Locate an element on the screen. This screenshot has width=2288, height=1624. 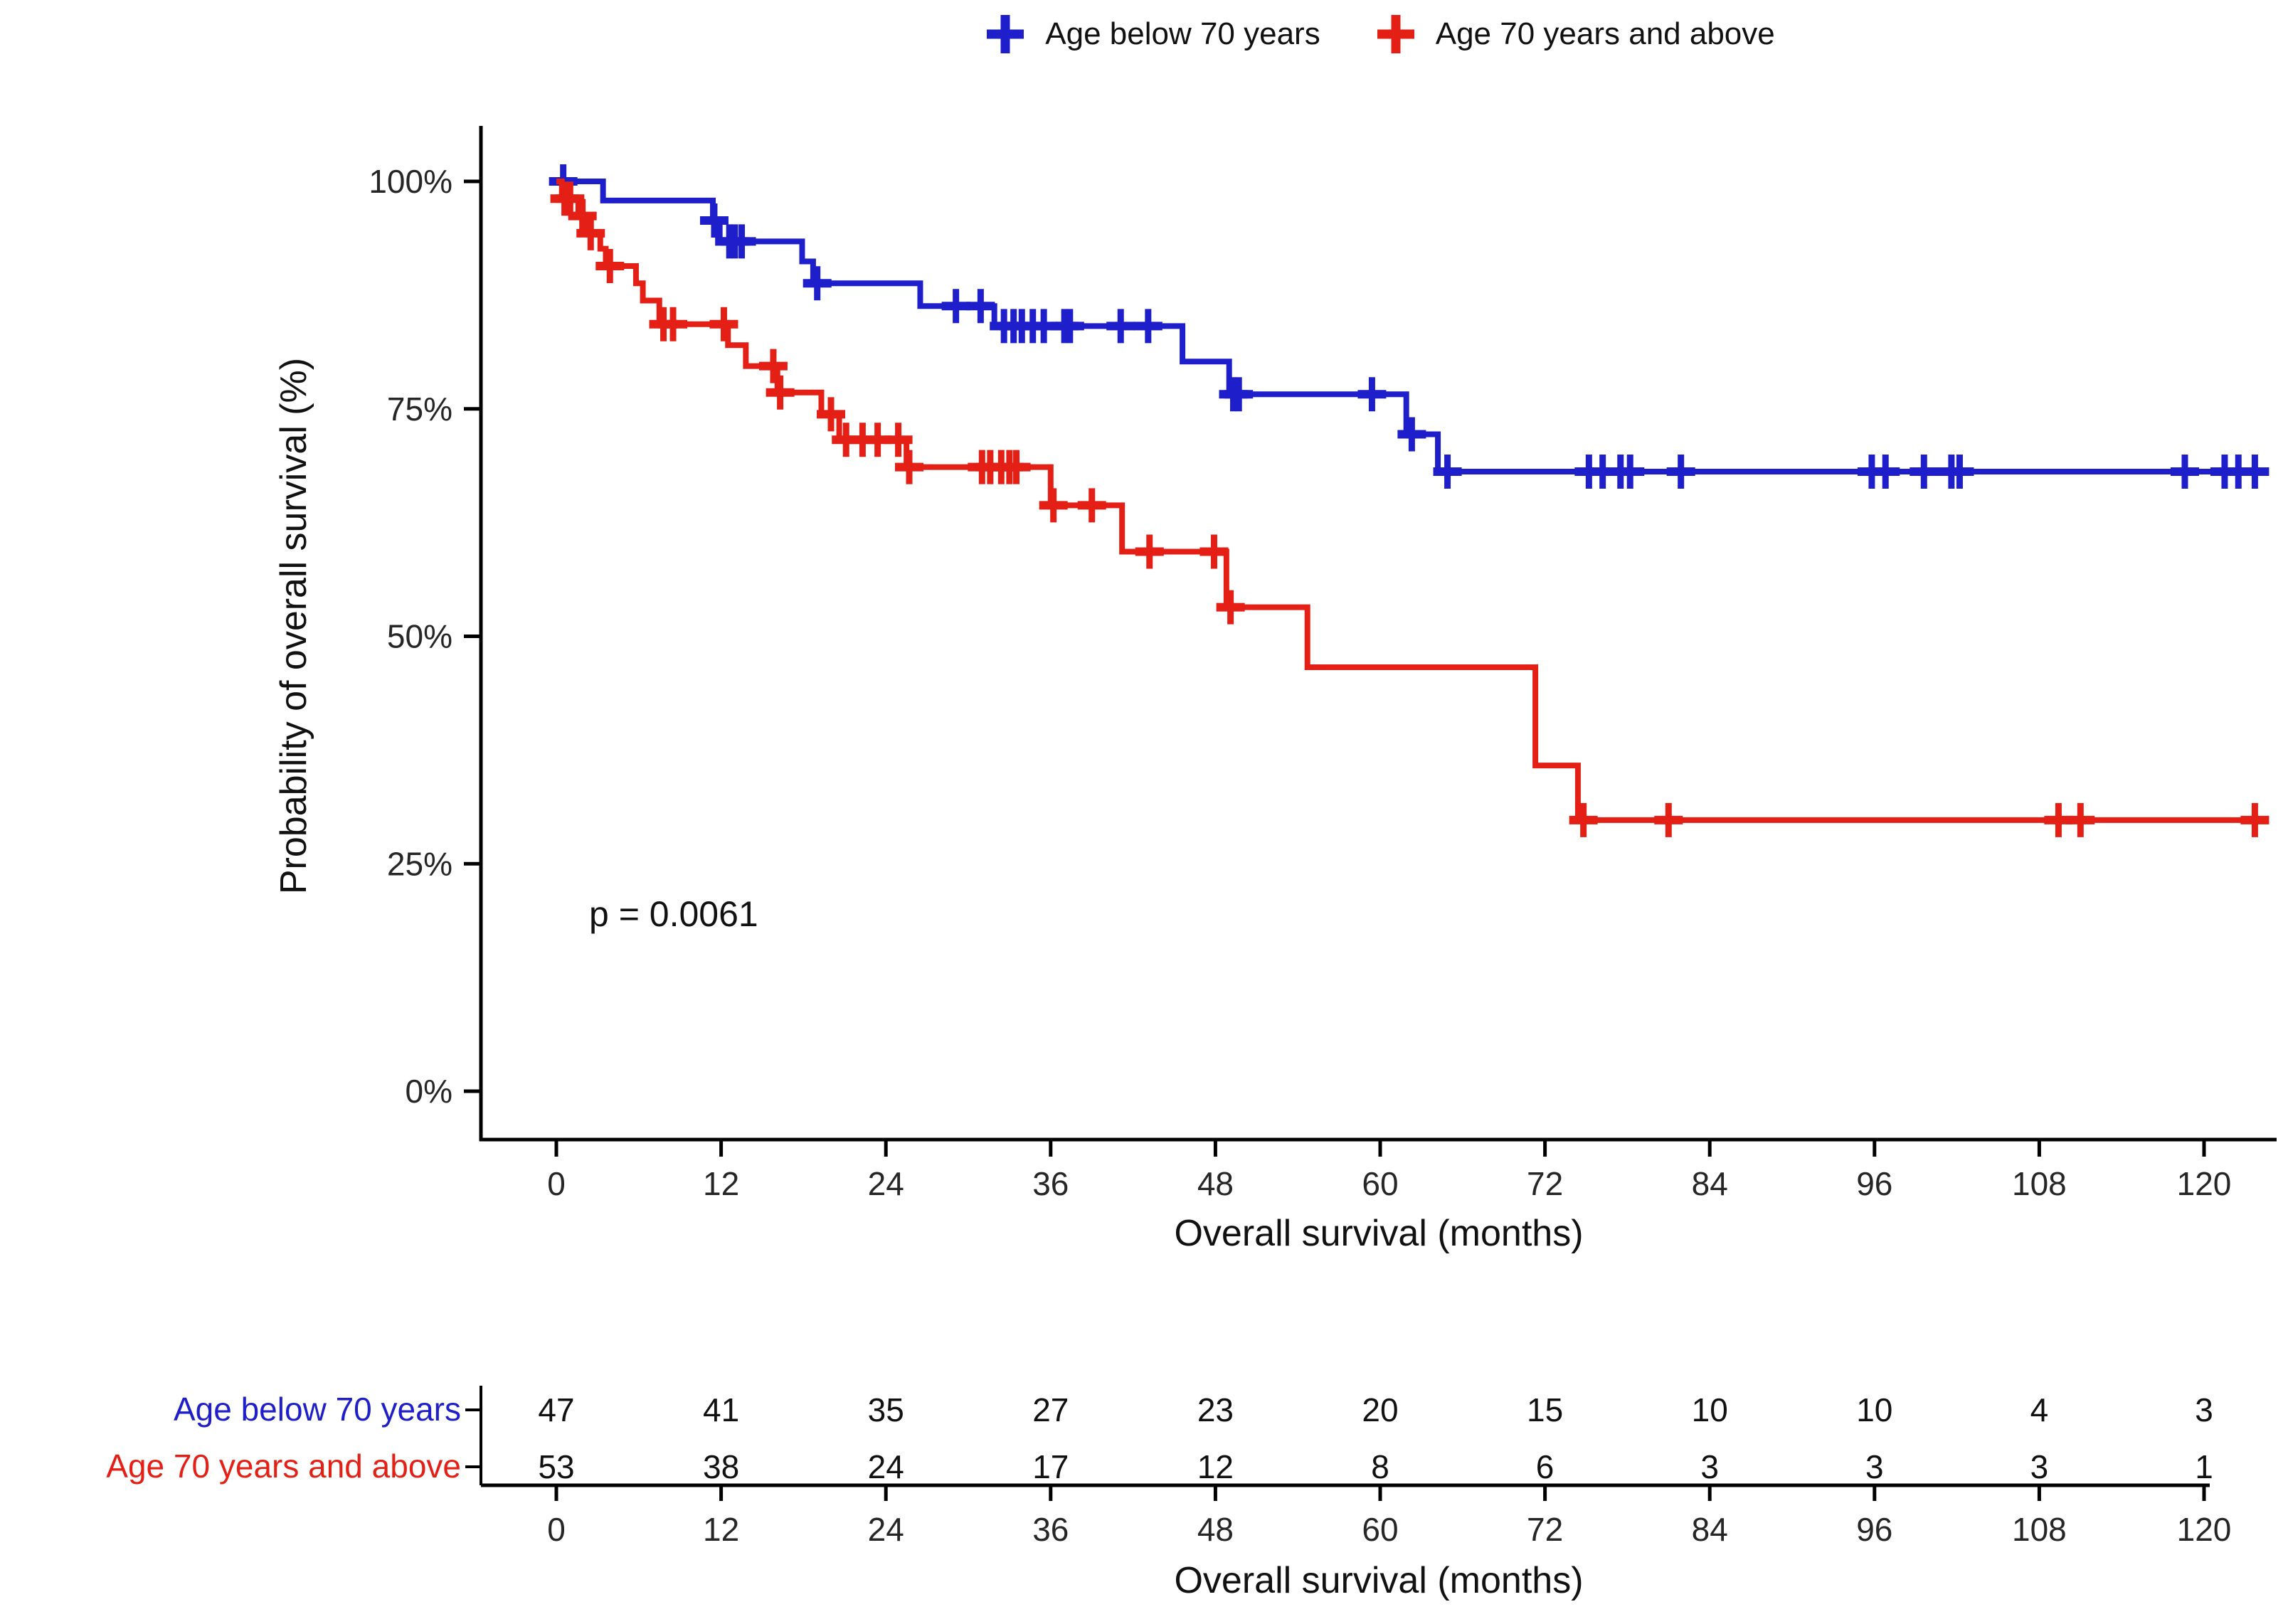
x-tick-label: 0 is located at coordinates (556, 1183).